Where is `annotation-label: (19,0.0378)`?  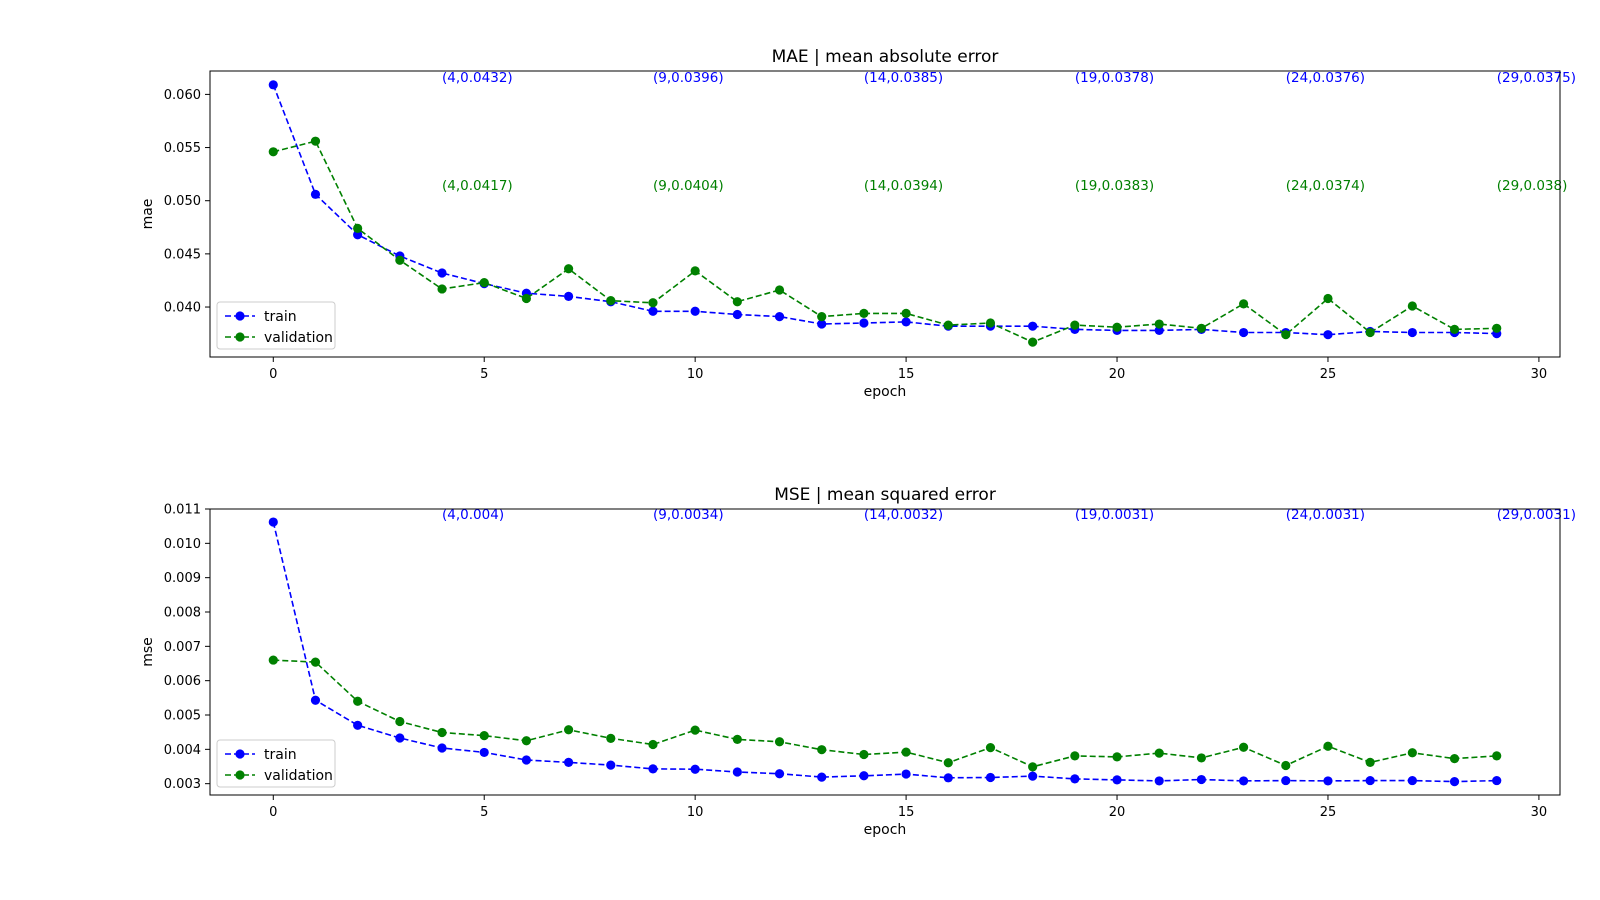 annotation-label: (19,0.0378) is located at coordinates (1114, 78).